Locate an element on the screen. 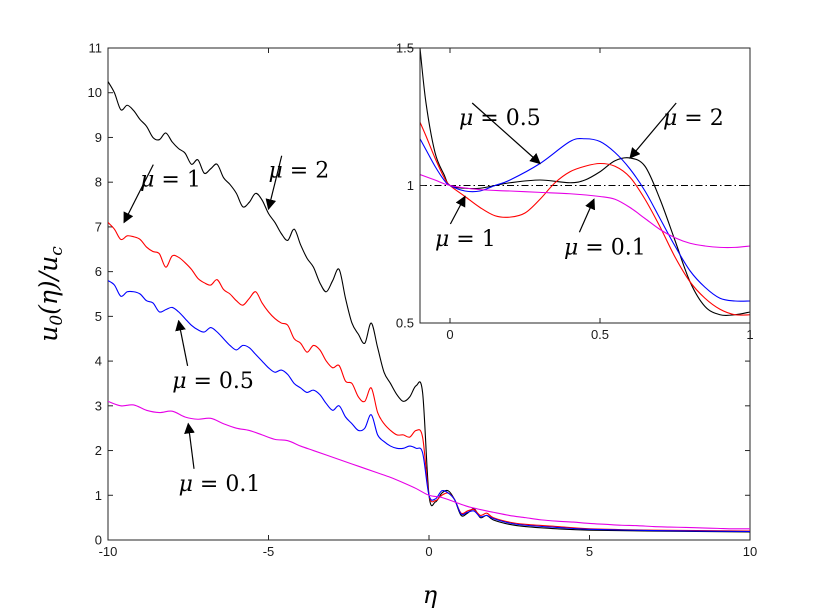  main-xtick-label: -10 is located at coordinates (108, 551).